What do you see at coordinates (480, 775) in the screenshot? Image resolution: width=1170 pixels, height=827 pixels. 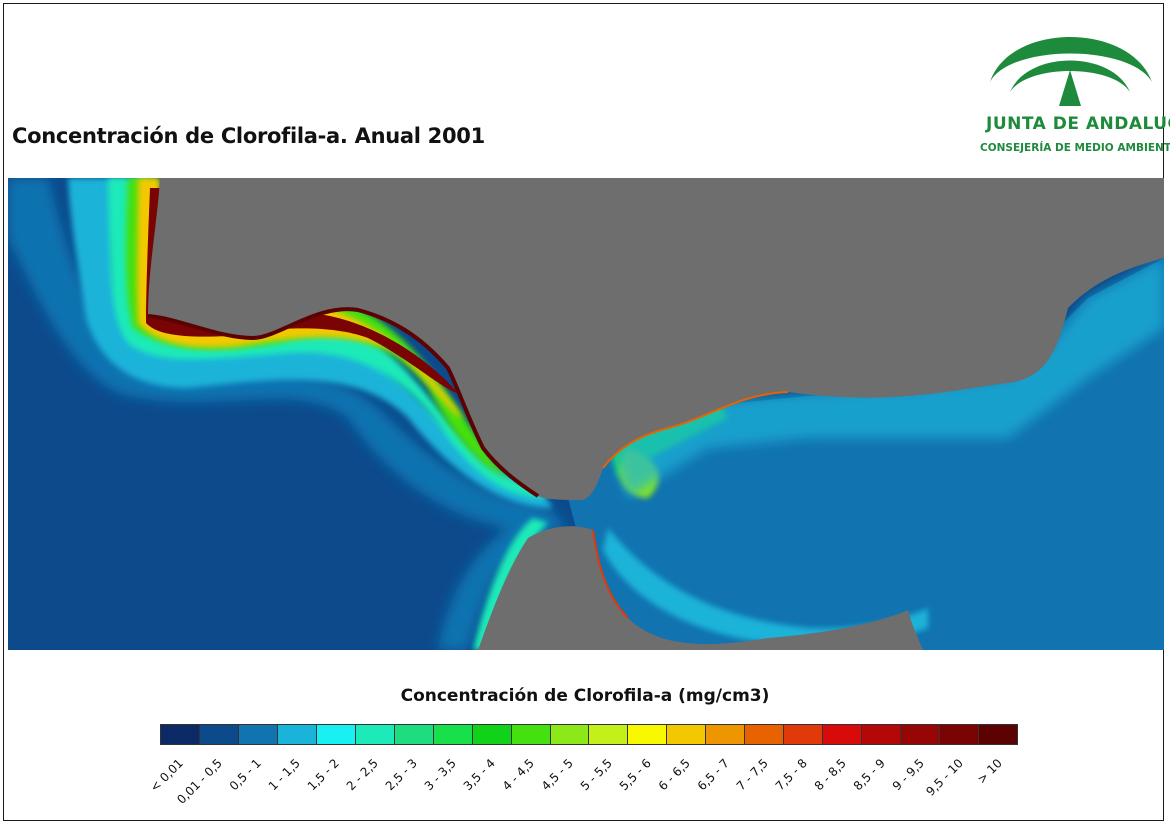 I see `legend-label: 3,5 - 4` at bounding box center [480, 775].